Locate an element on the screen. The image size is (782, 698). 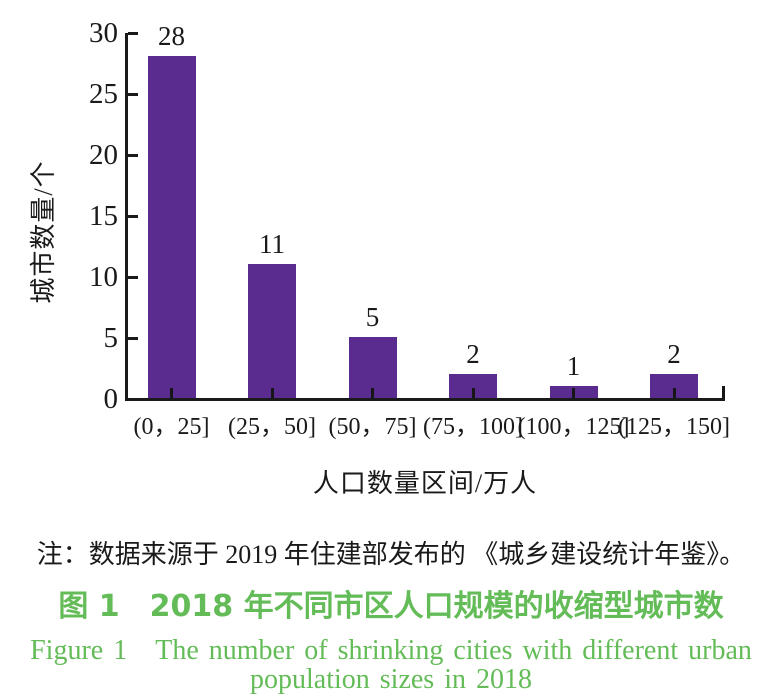
x-category-label: (125，150] is located at coordinates (674, 427).